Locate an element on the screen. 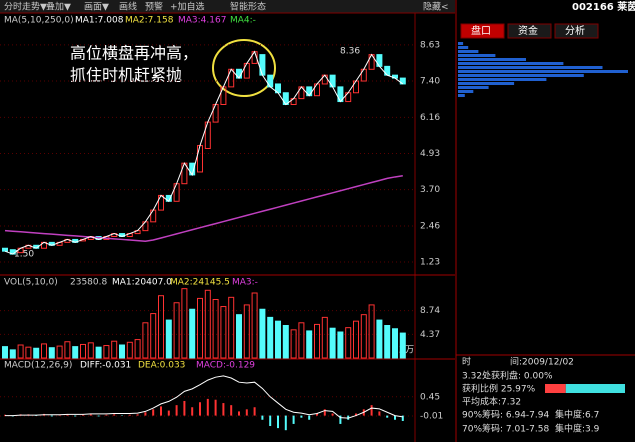 Image resolution: width=635 pixels, height=442 pixels. low-label: 1.50 is located at coordinates (24, 255).